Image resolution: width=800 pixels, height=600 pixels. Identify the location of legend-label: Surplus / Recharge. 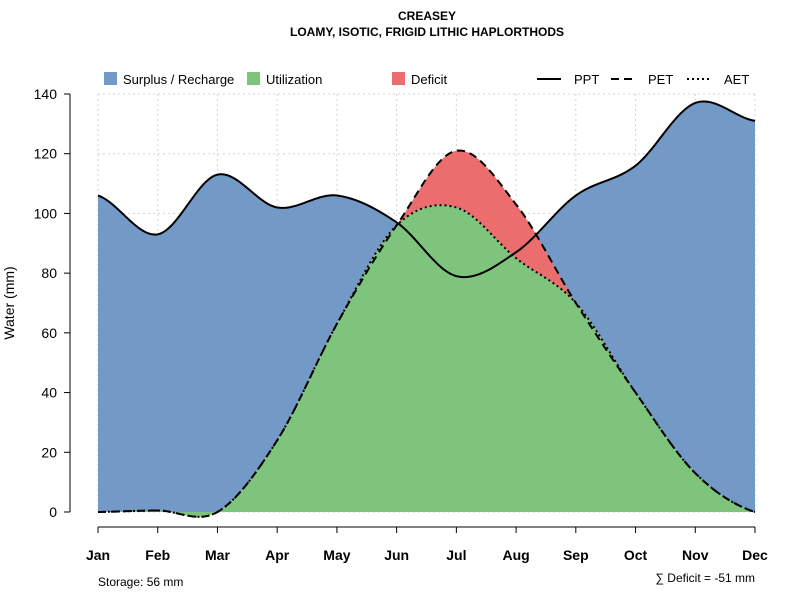
(178, 79).